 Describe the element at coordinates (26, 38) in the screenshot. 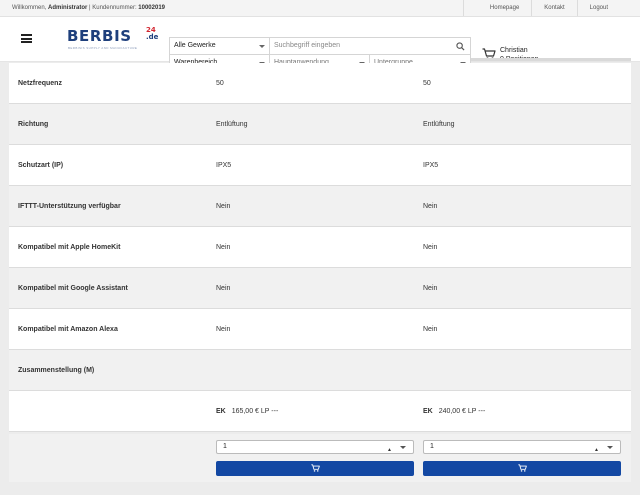

I see `menu-icon` at that location.